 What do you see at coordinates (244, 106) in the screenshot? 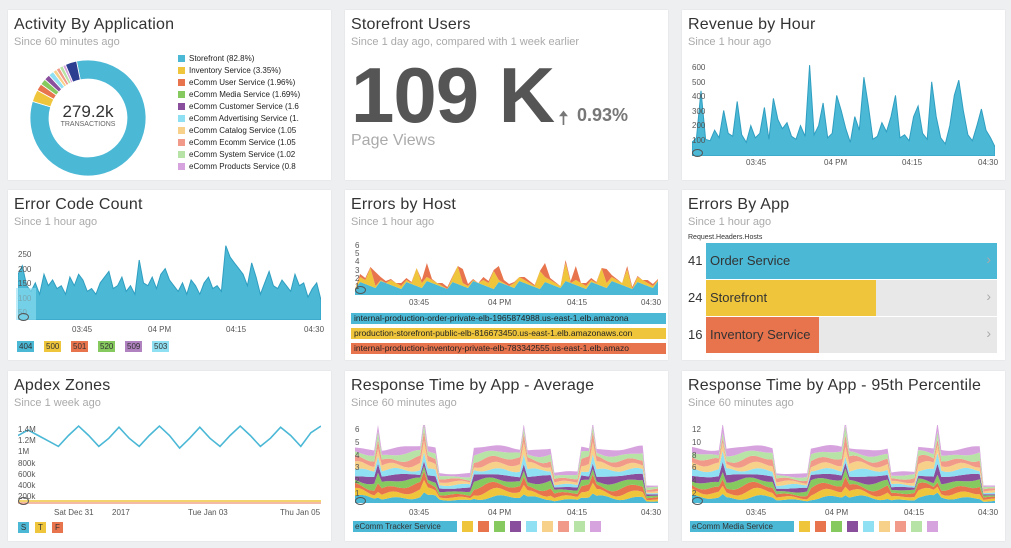
I see `legend-label: eComm Customer Service (1.6` at bounding box center [244, 106].